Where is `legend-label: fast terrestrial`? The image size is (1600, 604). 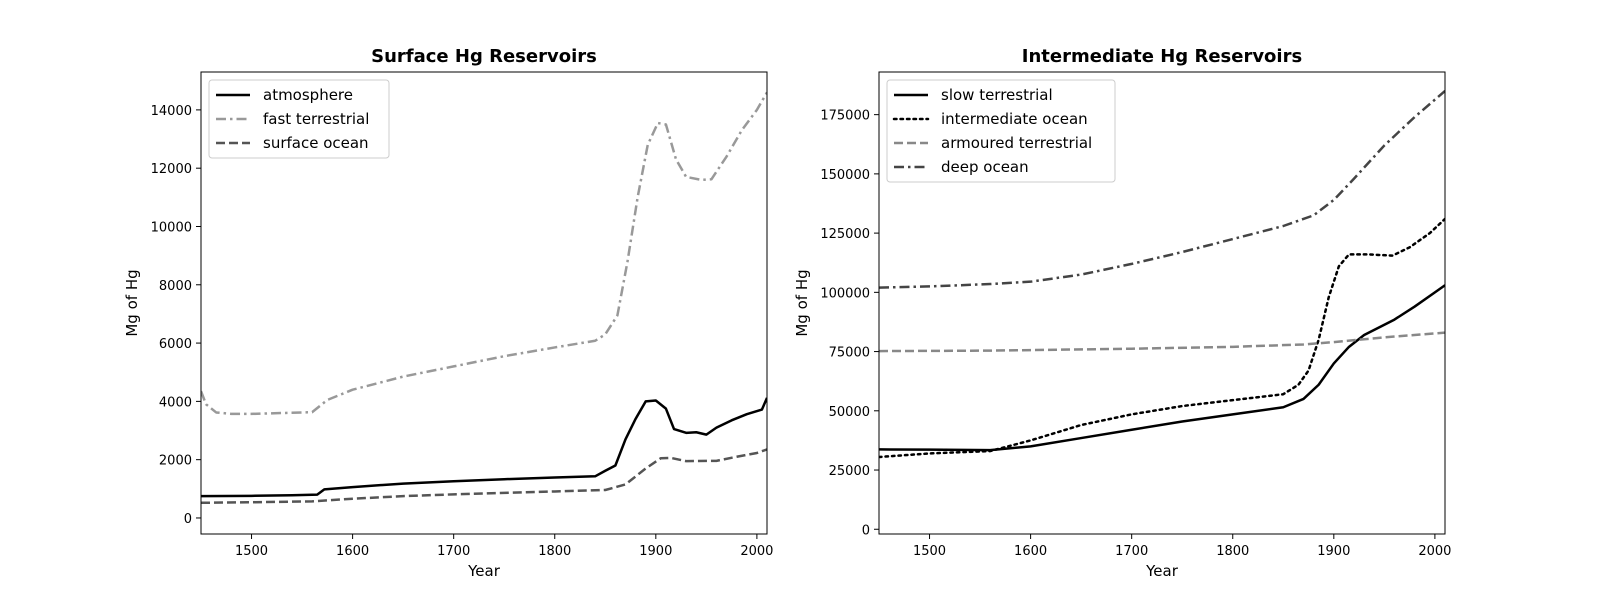
legend-label: fast terrestrial is located at coordinates (316, 119).